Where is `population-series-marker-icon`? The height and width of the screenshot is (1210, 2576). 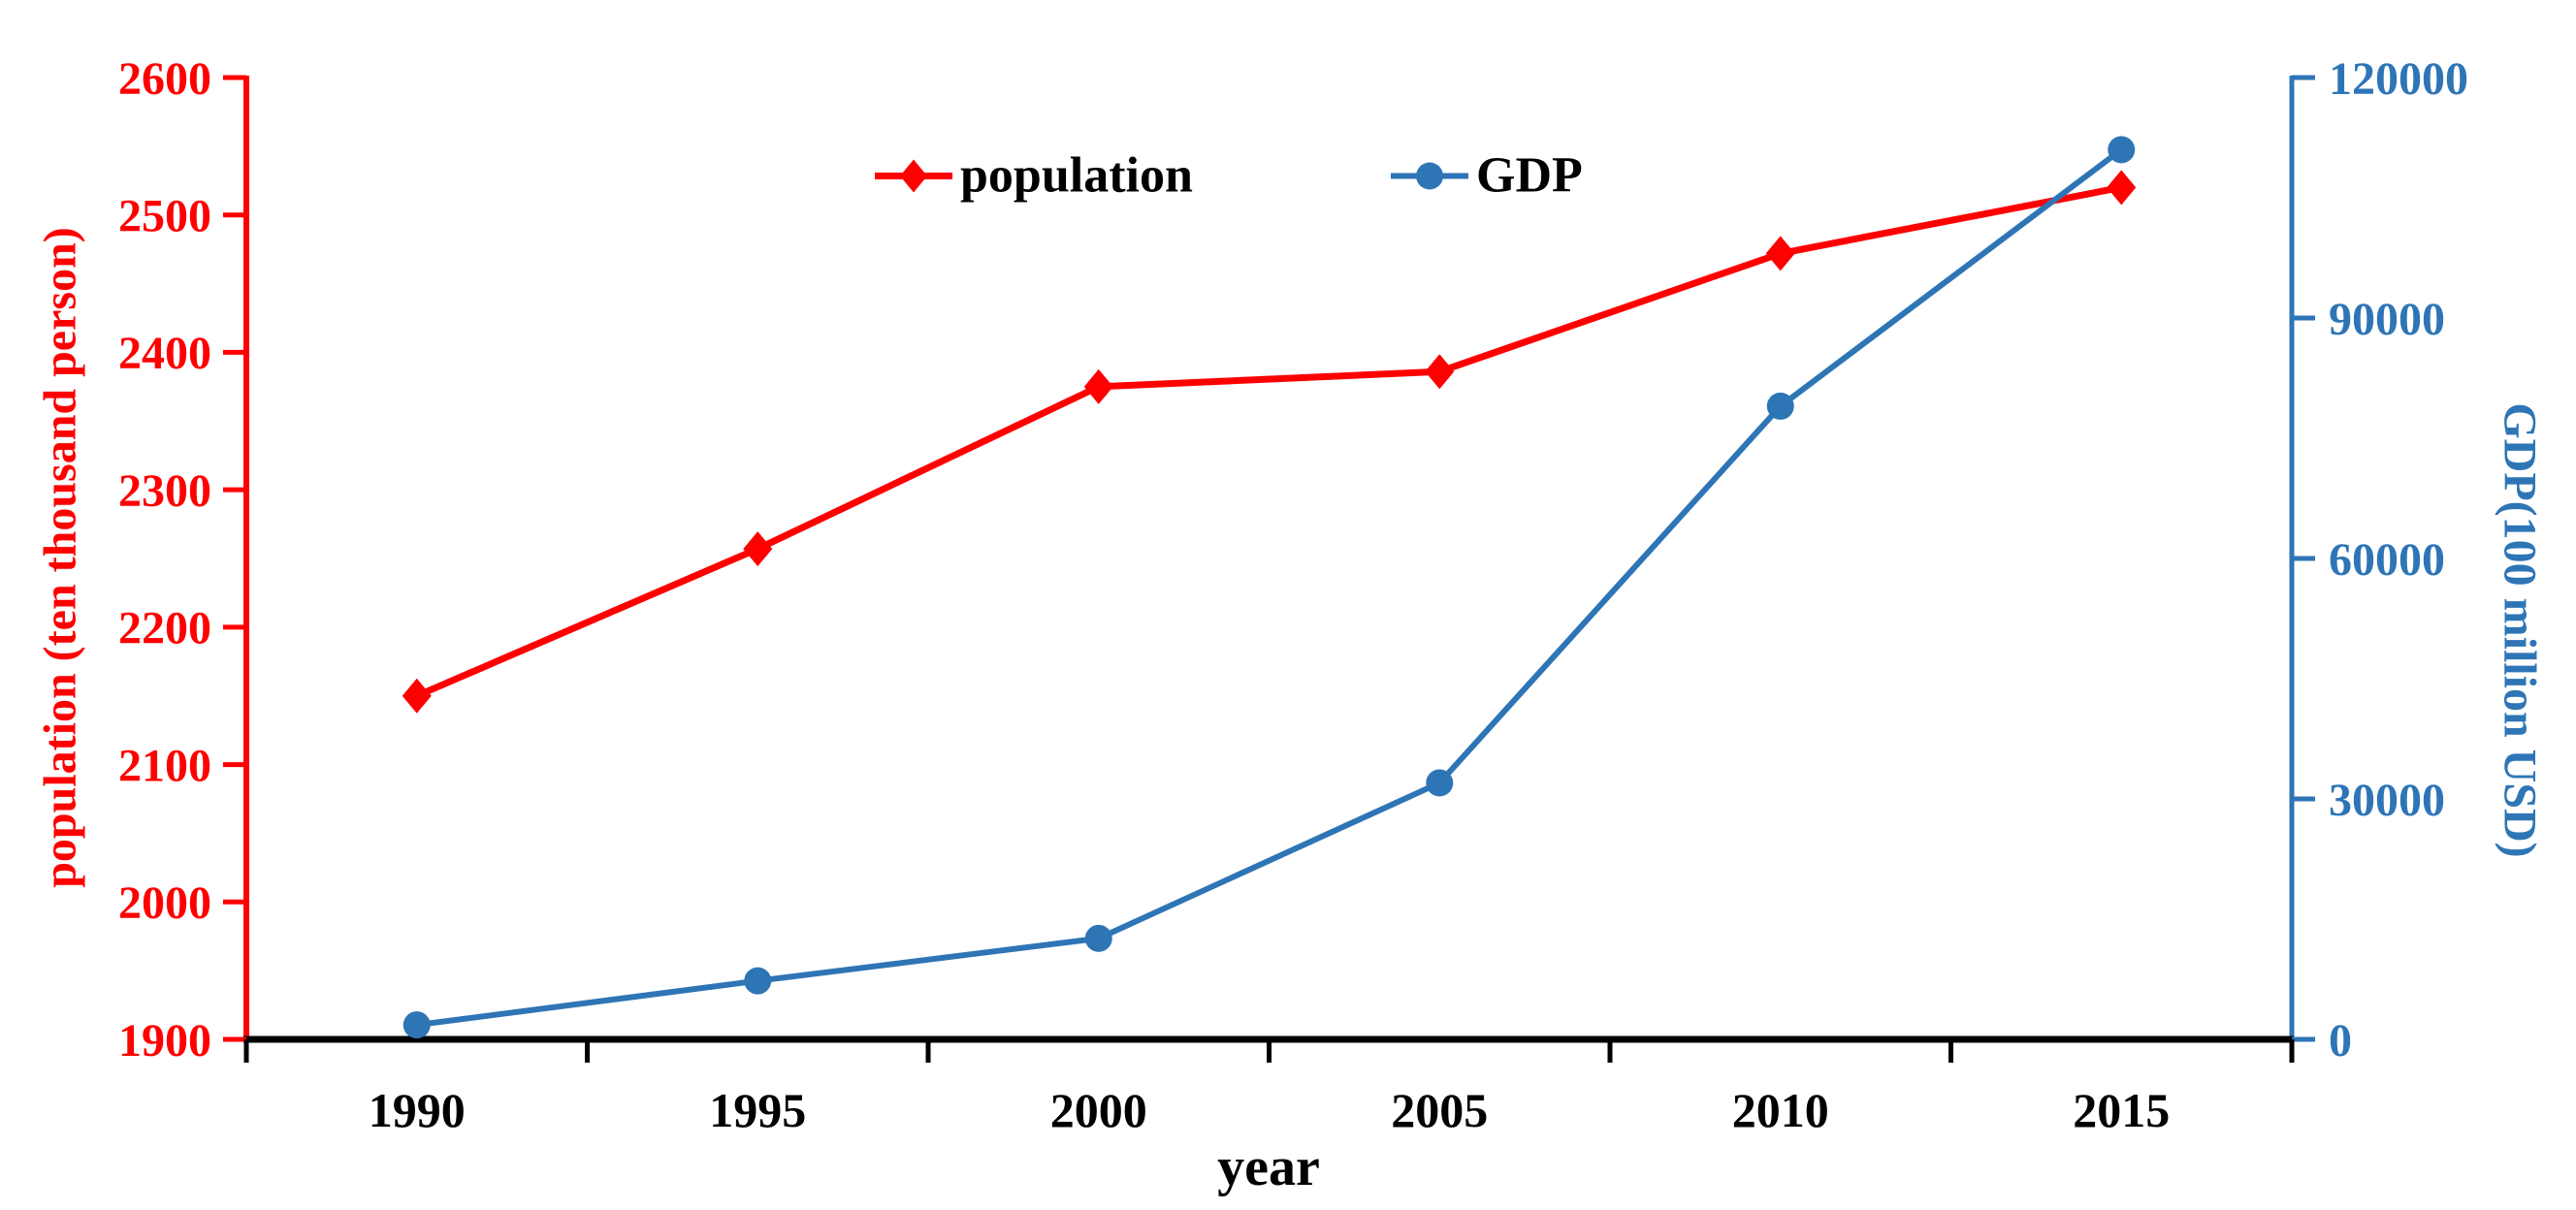 population-series-marker-icon is located at coordinates (913, 175).